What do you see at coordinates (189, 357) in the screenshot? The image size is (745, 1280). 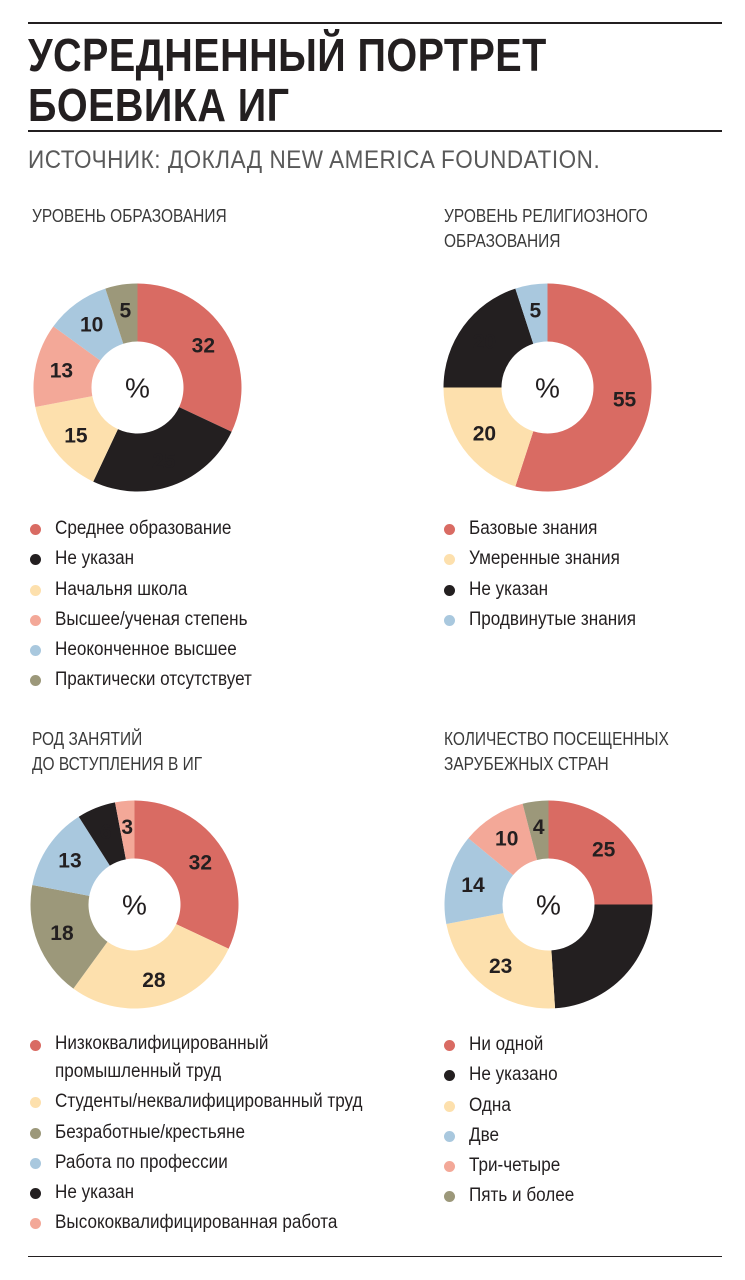 I see `slice-среднее-образование` at bounding box center [189, 357].